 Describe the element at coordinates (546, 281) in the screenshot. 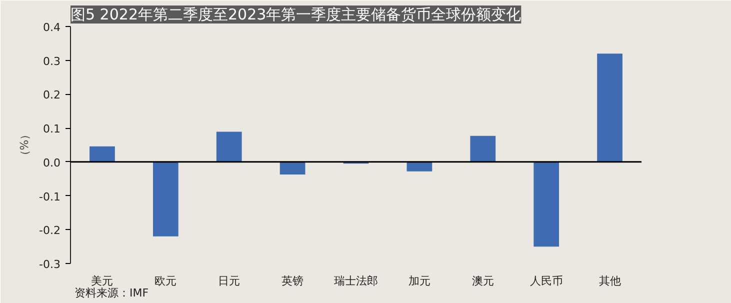

I see `x-tick-label: 人民币` at that location.